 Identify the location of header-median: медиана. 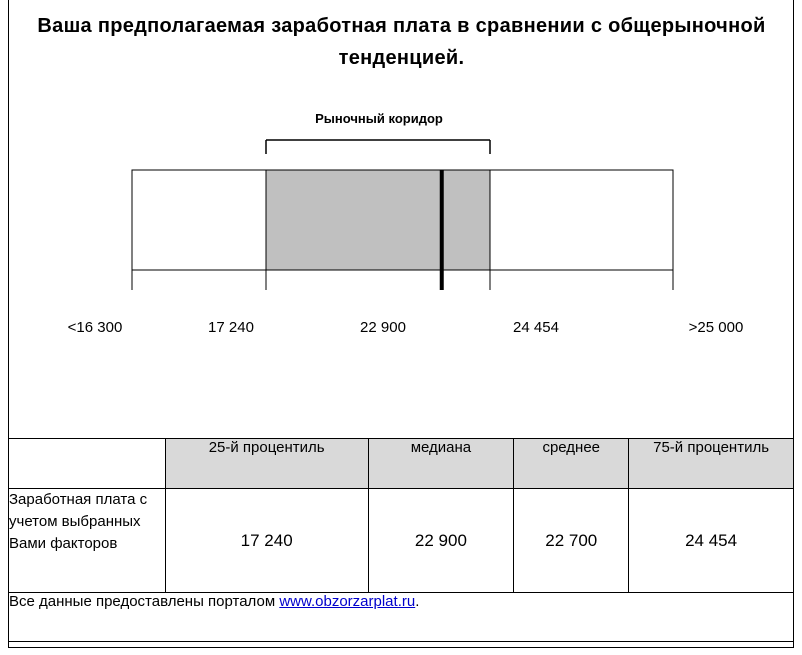
(441, 463).